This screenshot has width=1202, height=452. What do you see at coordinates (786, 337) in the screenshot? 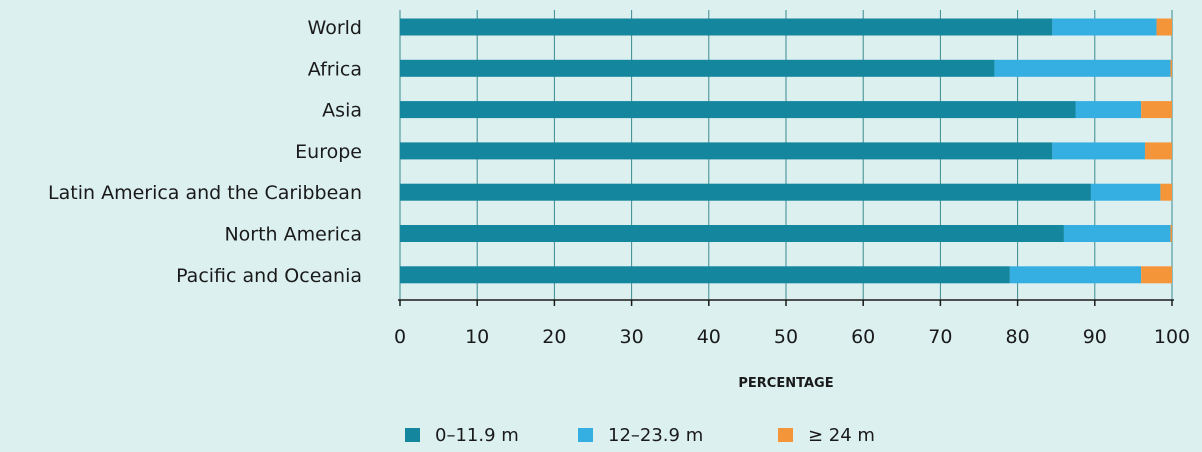
I see `x-tick-label: 50` at bounding box center [786, 337].